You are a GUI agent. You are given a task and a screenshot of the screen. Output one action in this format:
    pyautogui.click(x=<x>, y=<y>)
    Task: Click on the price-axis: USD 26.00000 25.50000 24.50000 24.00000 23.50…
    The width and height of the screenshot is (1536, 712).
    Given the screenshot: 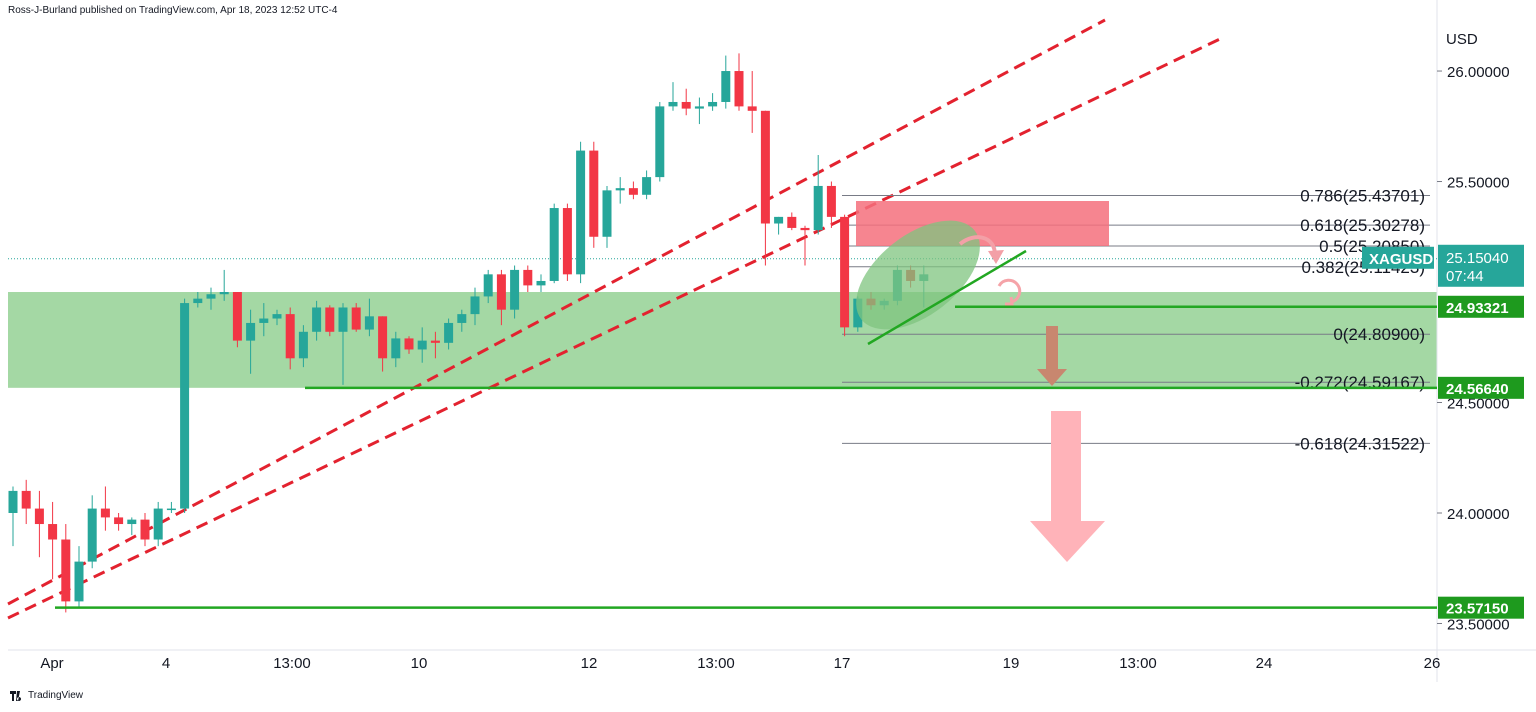 What is the action you would take?
    pyautogui.click(x=1443, y=332)
    